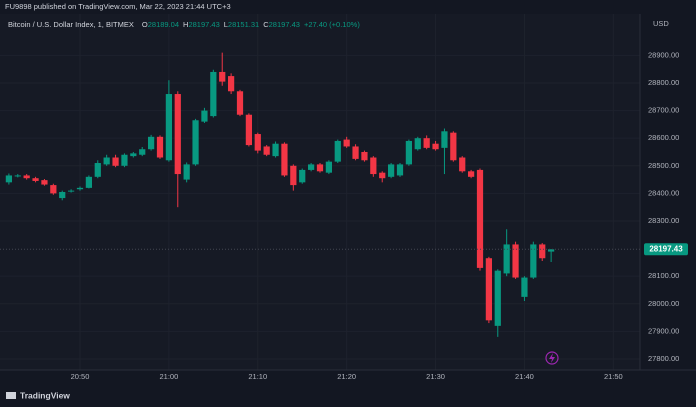  I want to click on brand: TradingView, so click(45, 395).